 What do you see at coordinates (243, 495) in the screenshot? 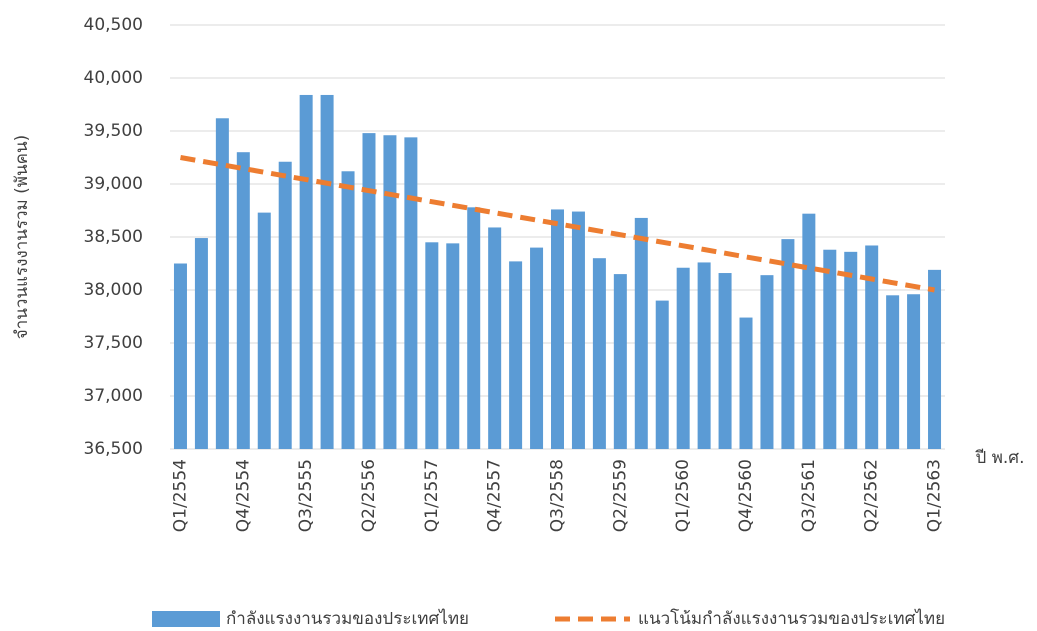
I see `x-tick-label: Q4/2554` at bounding box center [243, 495].